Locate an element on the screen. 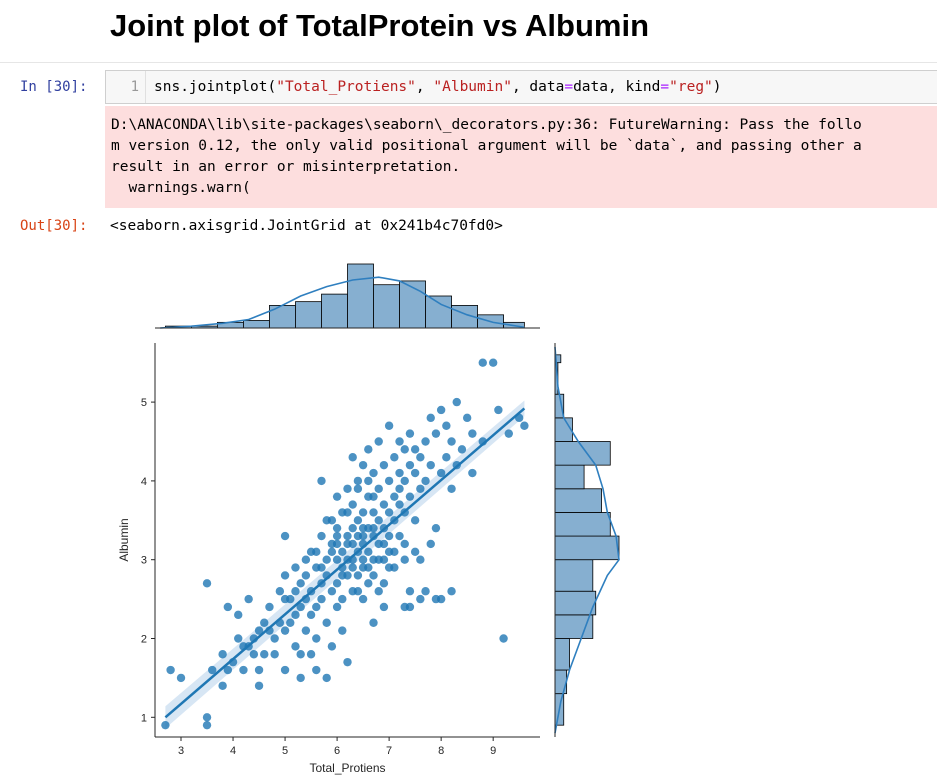 This screenshot has height=781, width=937. x-kde-curve is located at coordinates (342, 302).